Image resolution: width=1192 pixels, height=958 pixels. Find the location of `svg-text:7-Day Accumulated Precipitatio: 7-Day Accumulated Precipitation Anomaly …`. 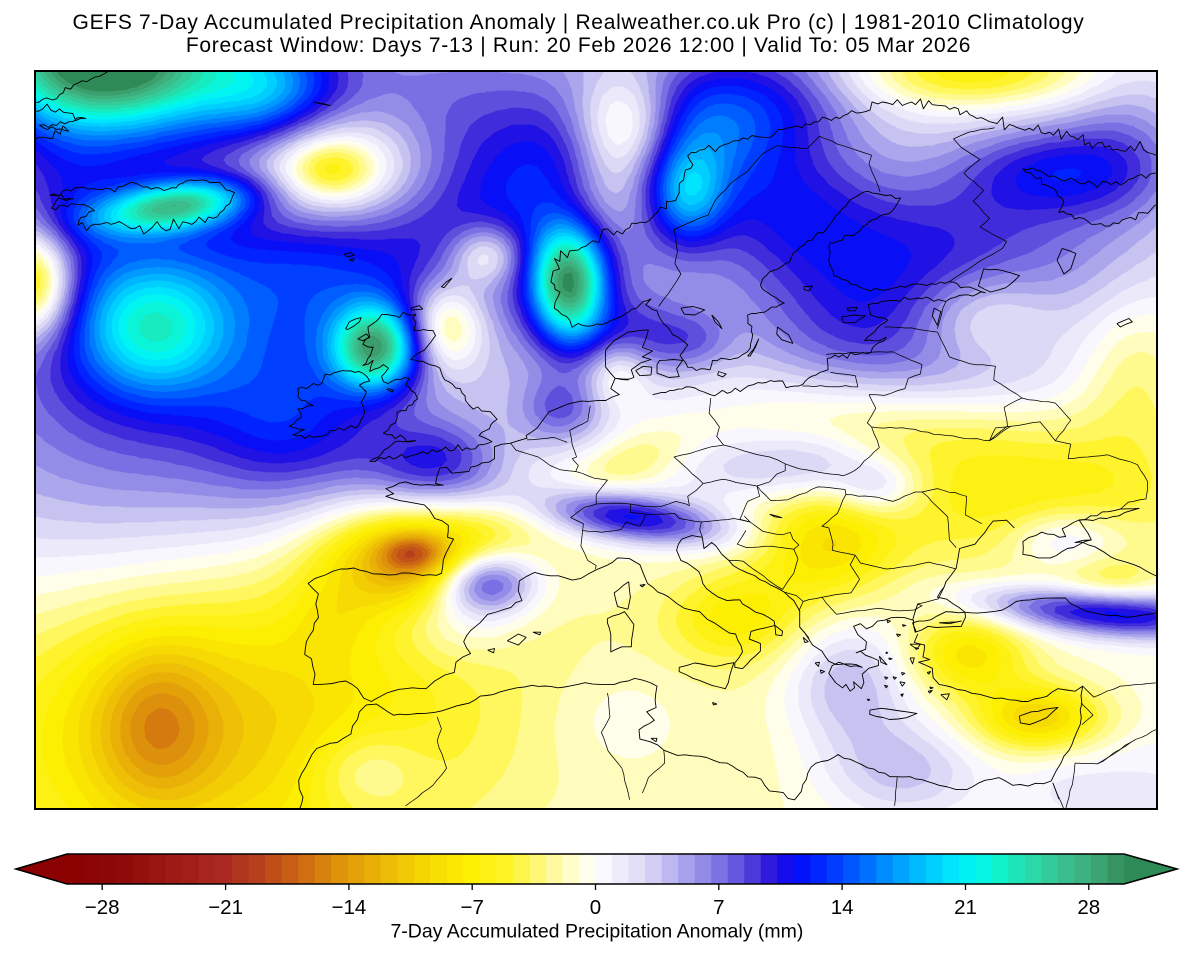

svg-text:7-Day Accumulated Precipitatio: 7-Day Accumulated Precipitation Anomaly … is located at coordinates (596, 932).